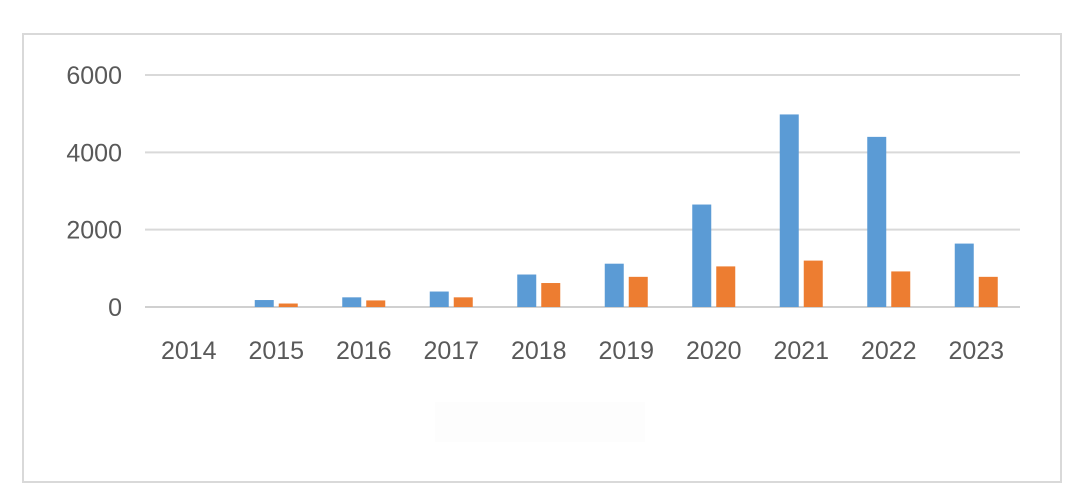 The width and height of the screenshot is (1080, 501). Describe the element at coordinates (352, 302) in the screenshot. I see `bar-series1-2016` at that location.